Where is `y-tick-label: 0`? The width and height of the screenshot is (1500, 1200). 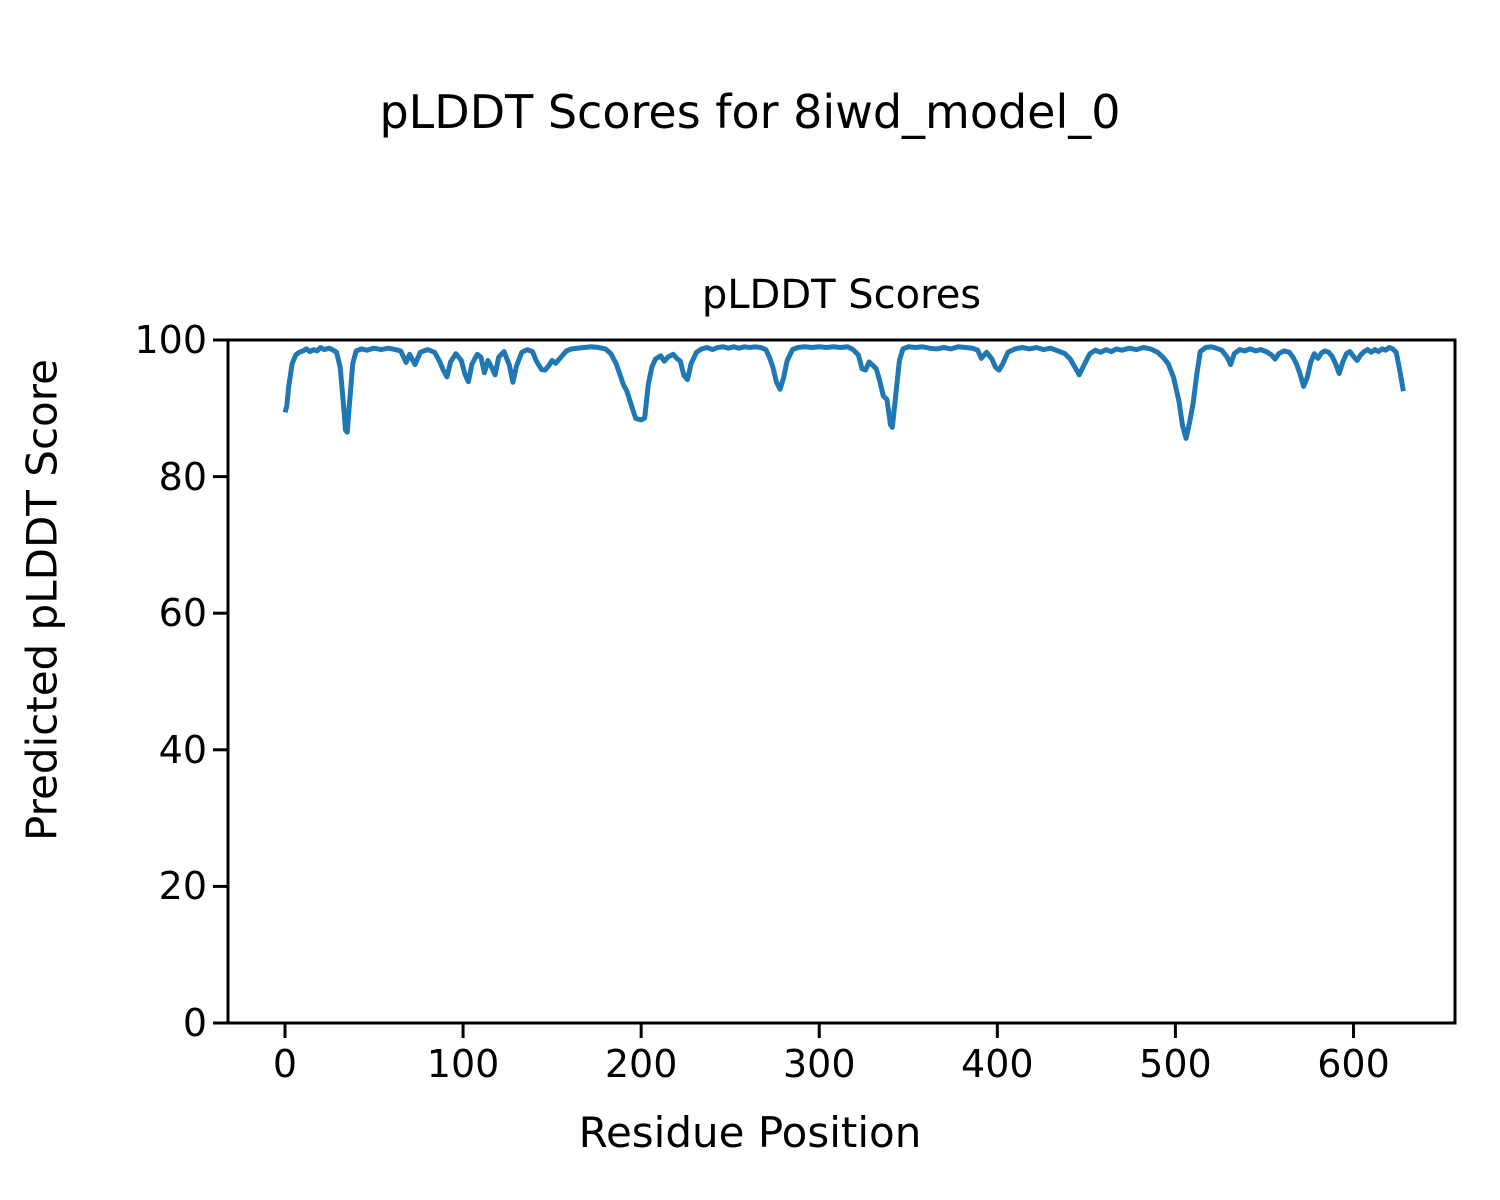 y-tick-label: 0 is located at coordinates (194, 1023).